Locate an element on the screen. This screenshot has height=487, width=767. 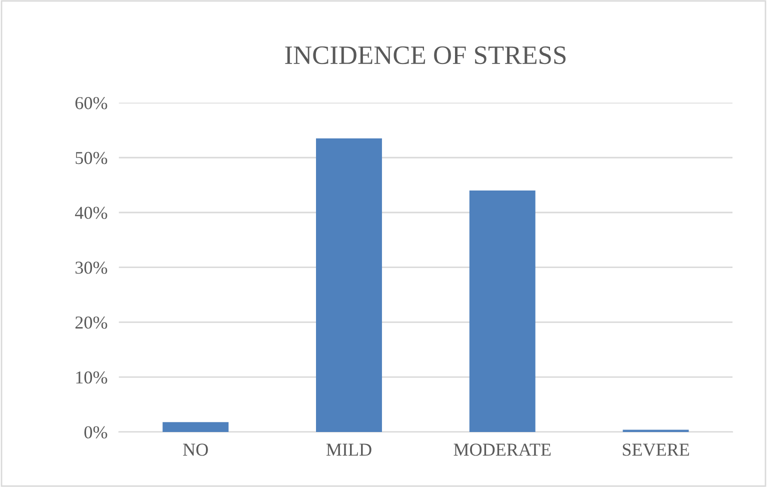
y-tick-label: 40% is located at coordinates (91, 212).